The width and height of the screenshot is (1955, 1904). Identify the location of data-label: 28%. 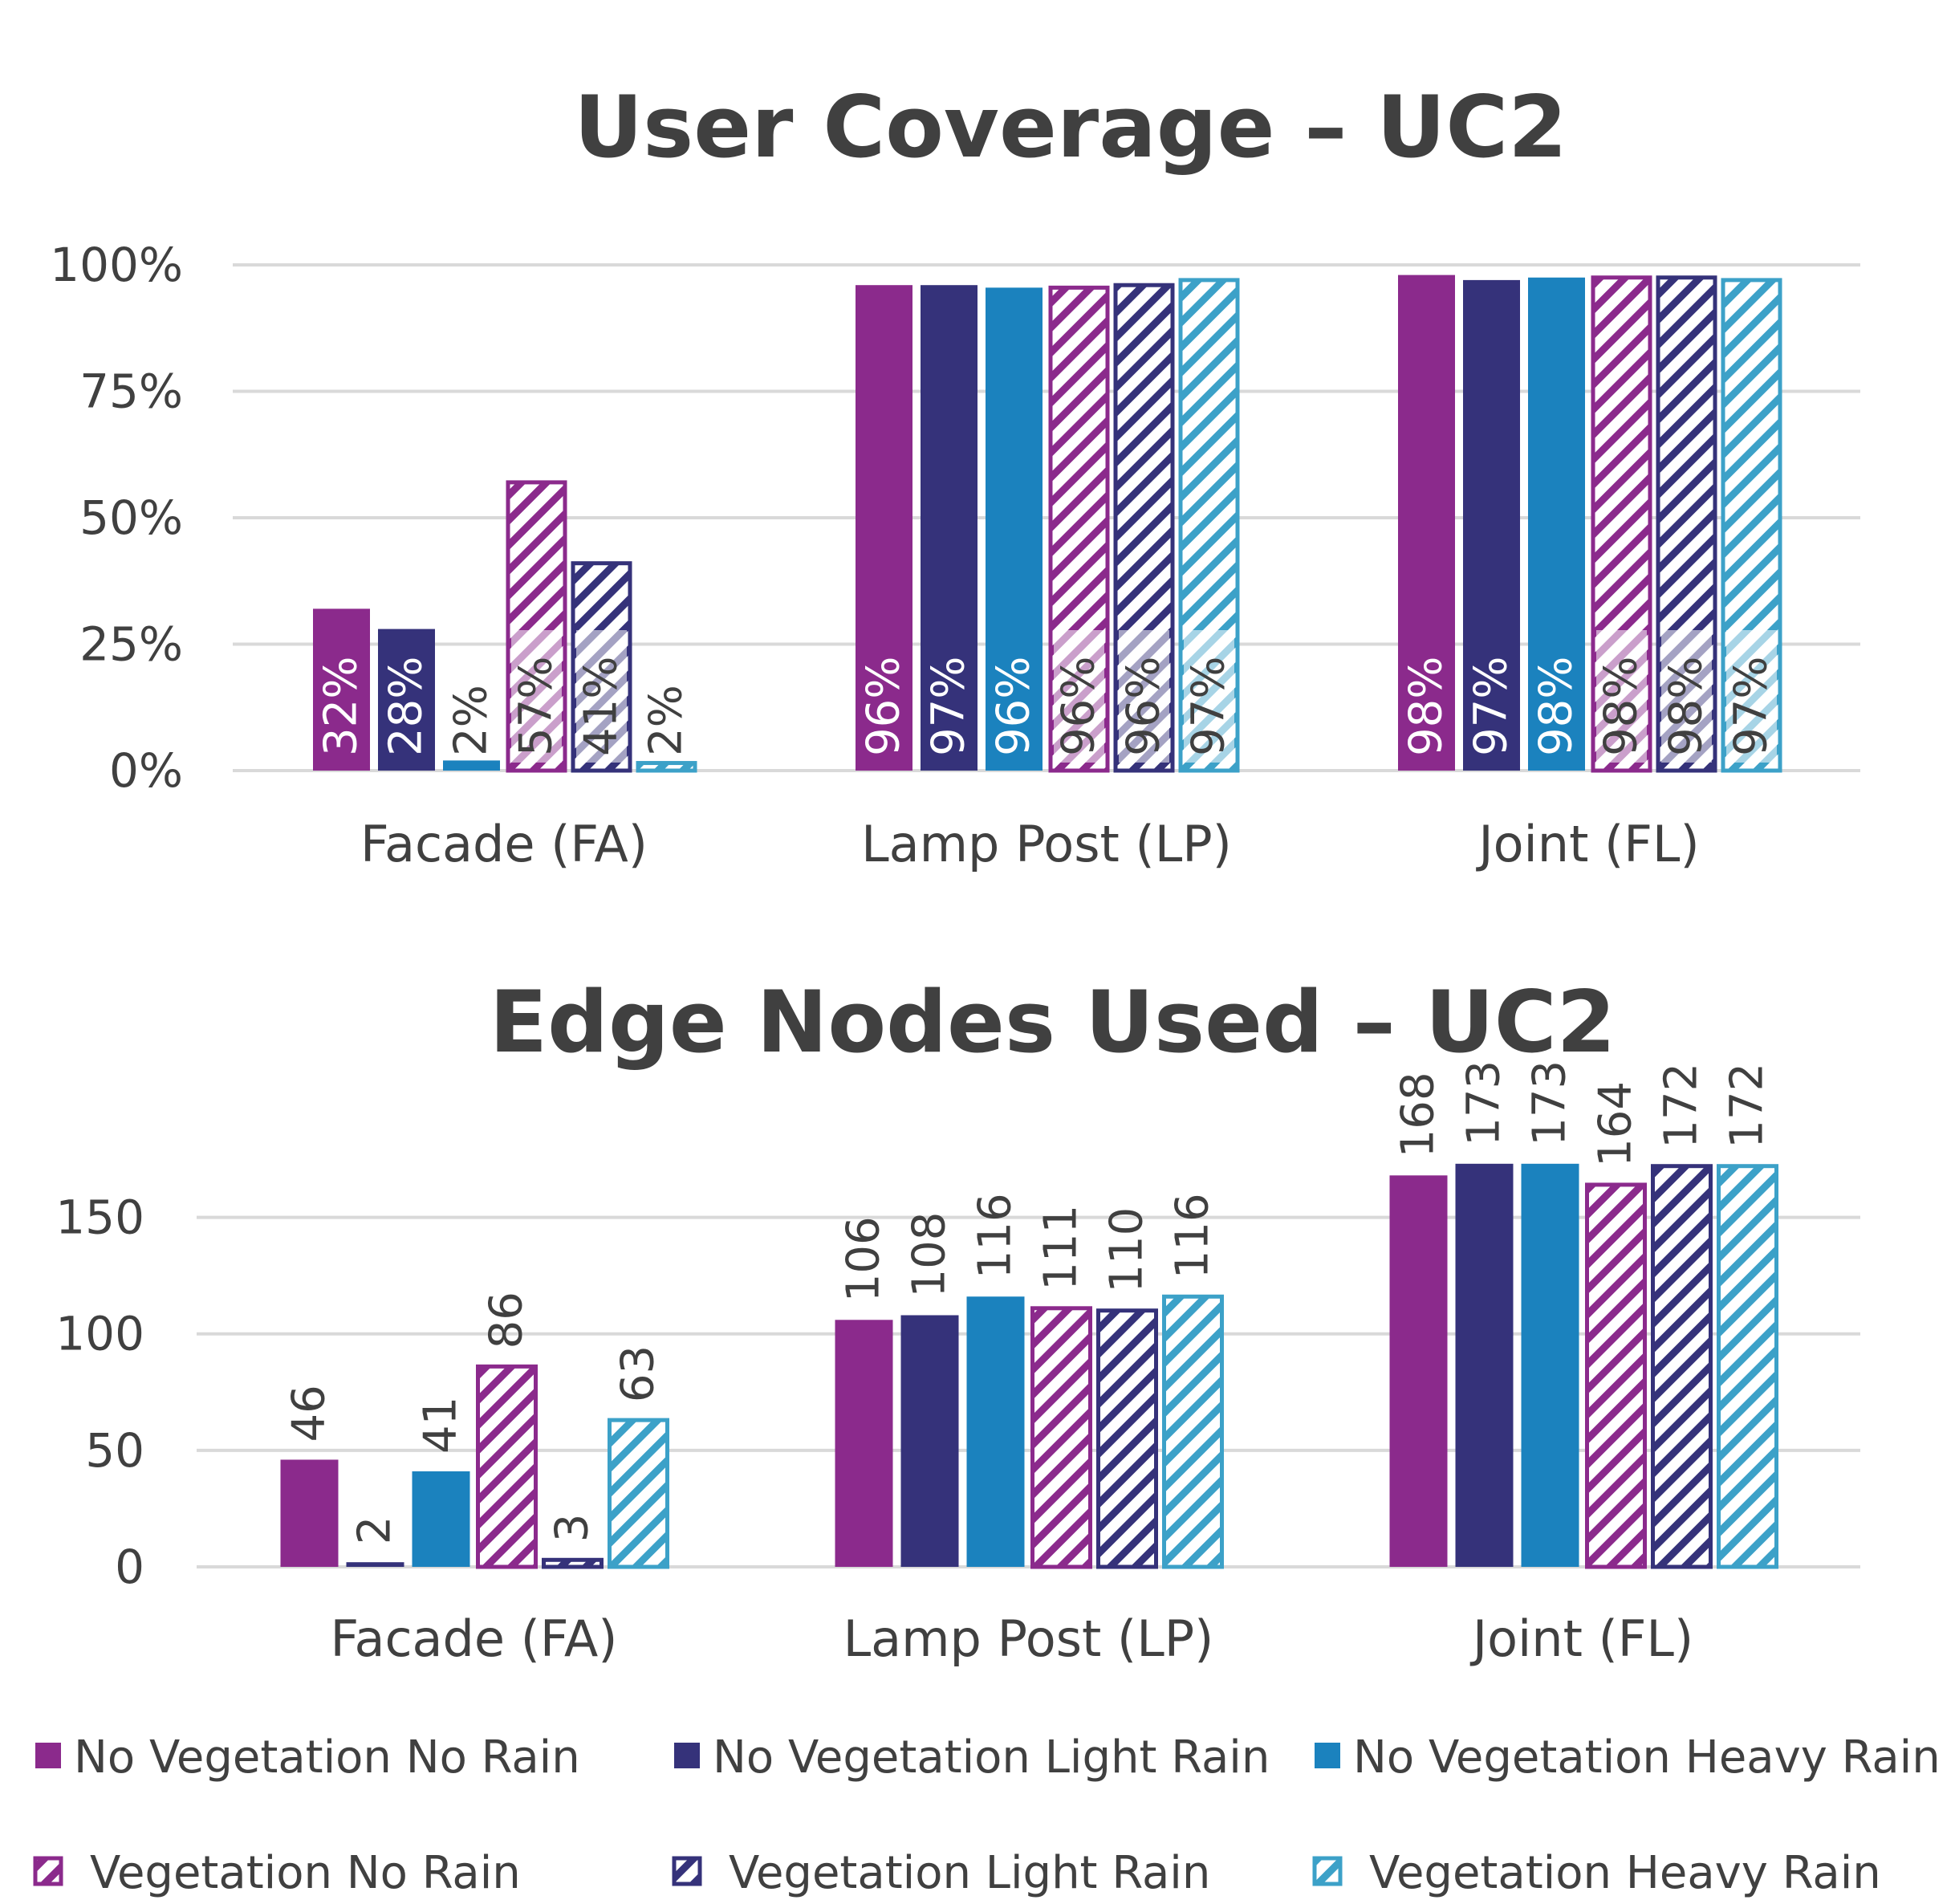
(407, 706).